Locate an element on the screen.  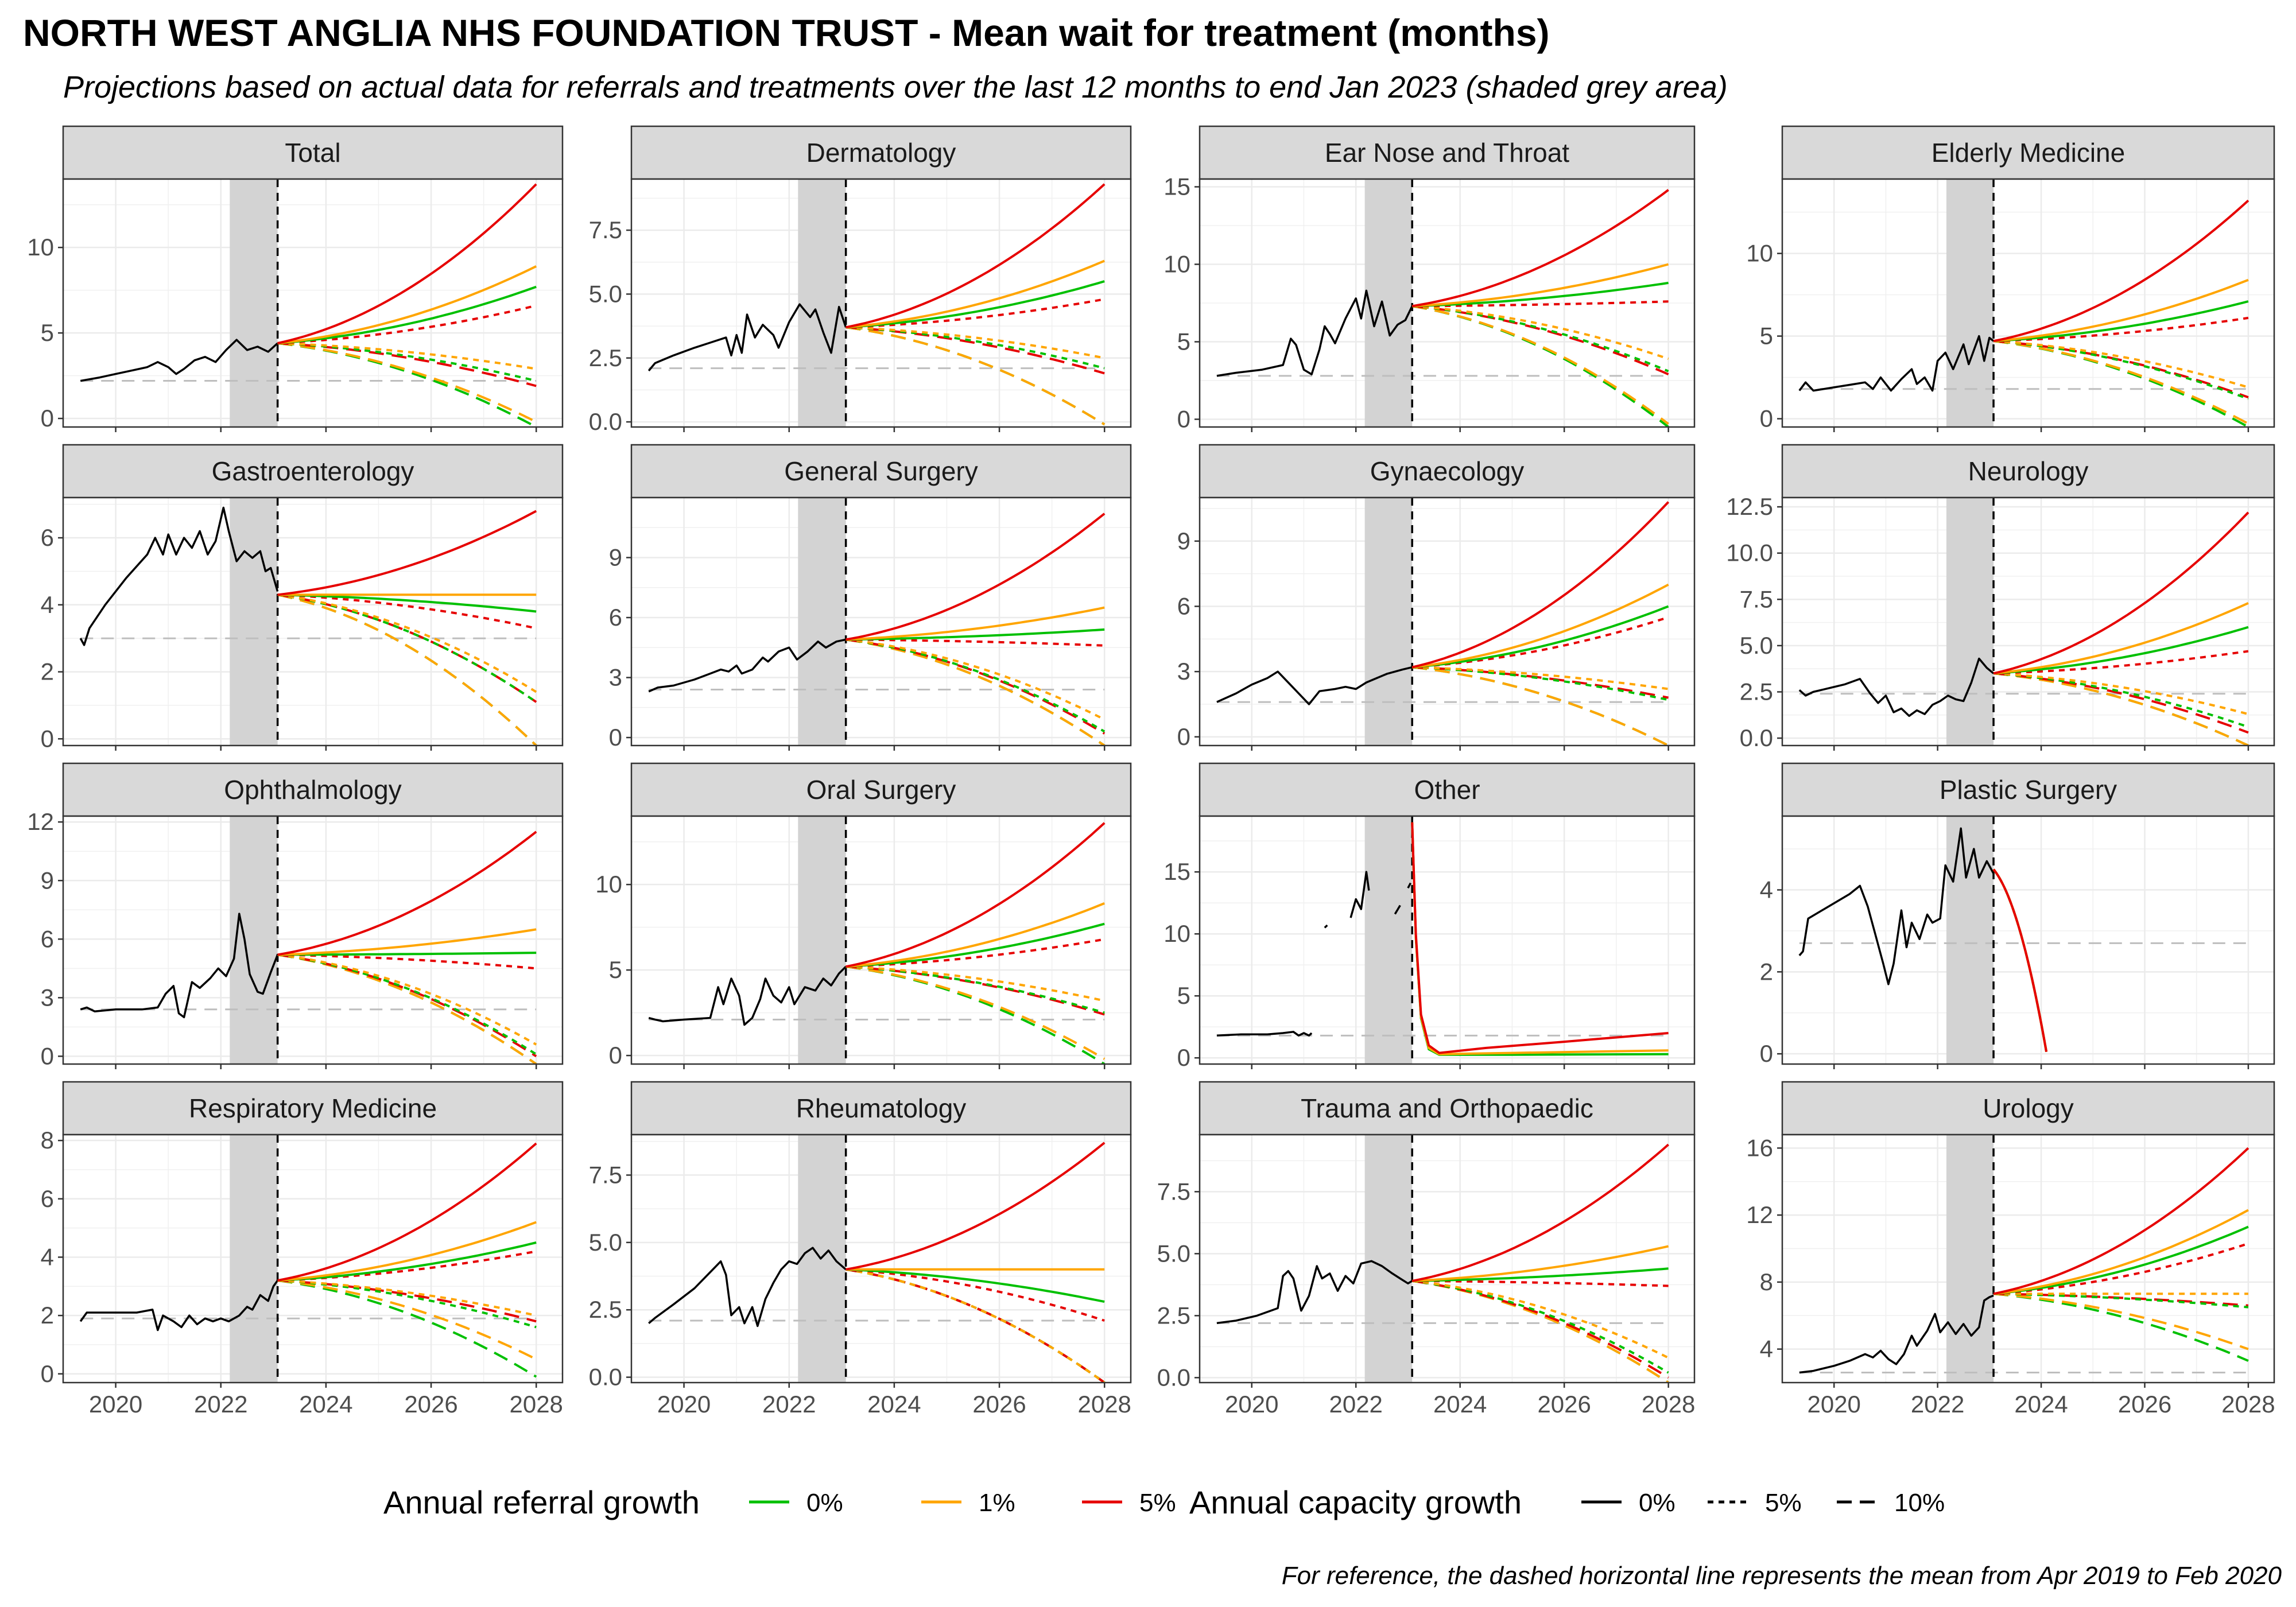
y-axis: 0 2 4 6 8 is located at coordinates (52, 1257).